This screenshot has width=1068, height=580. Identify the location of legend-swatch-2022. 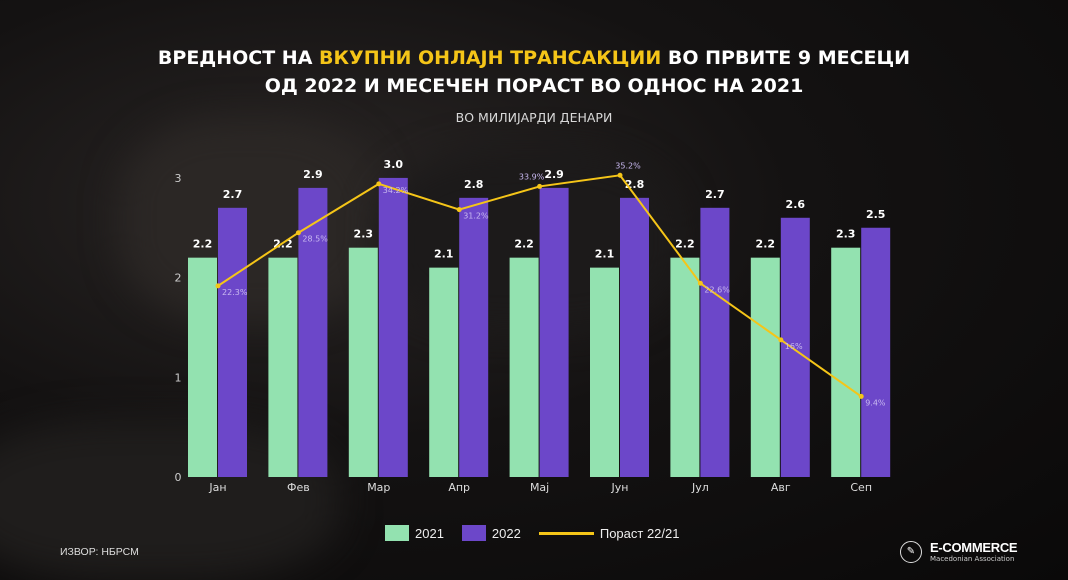
(473, 533).